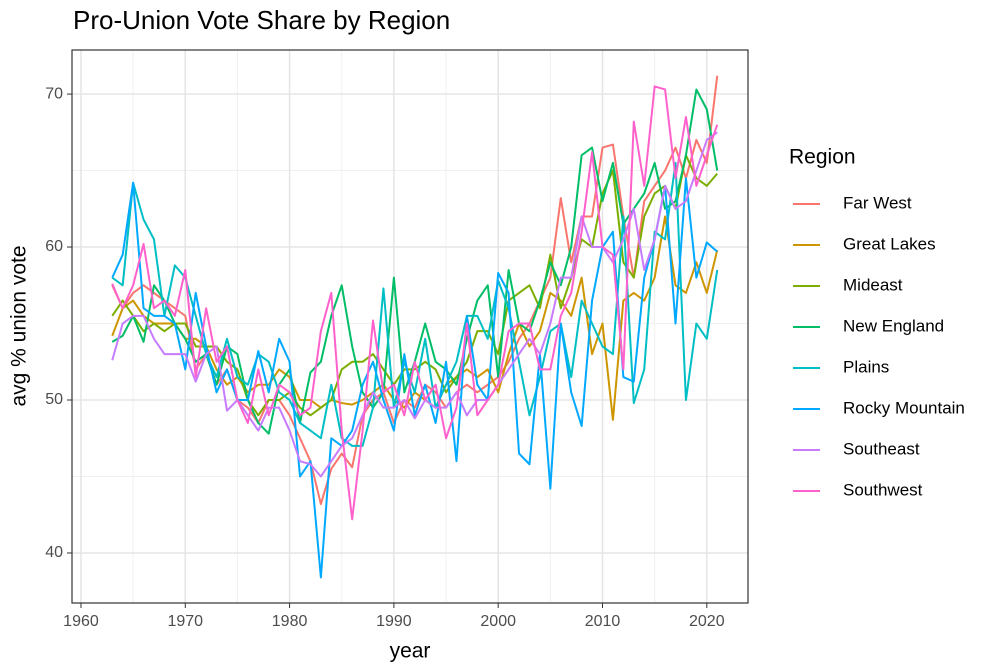 The image size is (997, 669). I want to click on legend-title: Region, so click(822, 157).